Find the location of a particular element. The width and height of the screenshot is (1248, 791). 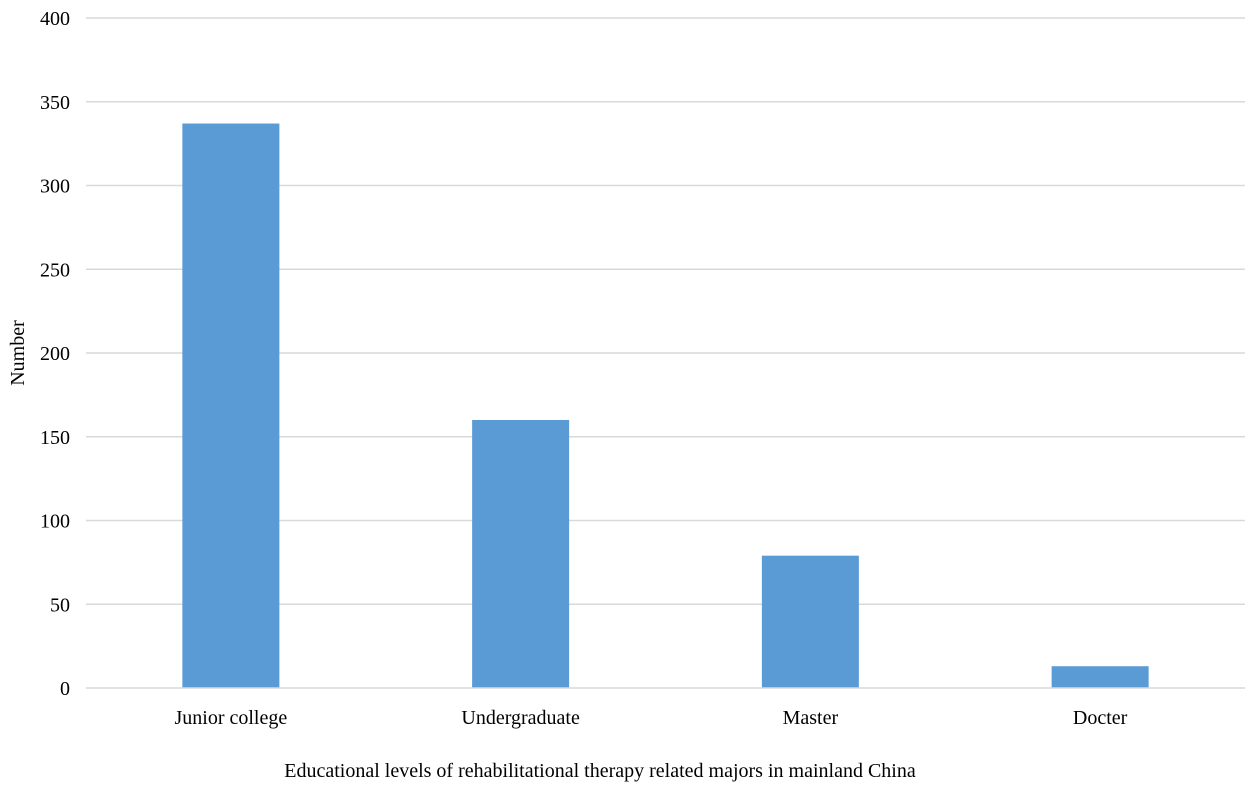

y-axis-title: Number is located at coordinates (18, 353).